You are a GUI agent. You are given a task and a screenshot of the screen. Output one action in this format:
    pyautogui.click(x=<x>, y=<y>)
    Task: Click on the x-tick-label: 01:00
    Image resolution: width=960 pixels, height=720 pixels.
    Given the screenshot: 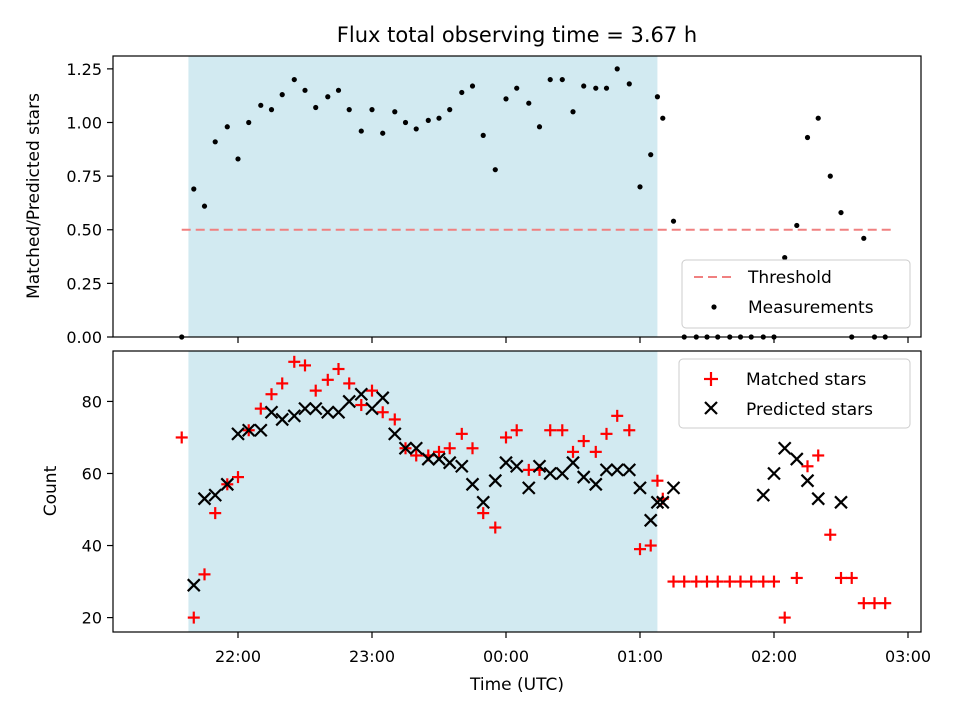 What is the action you would take?
    pyautogui.click(x=640, y=656)
    